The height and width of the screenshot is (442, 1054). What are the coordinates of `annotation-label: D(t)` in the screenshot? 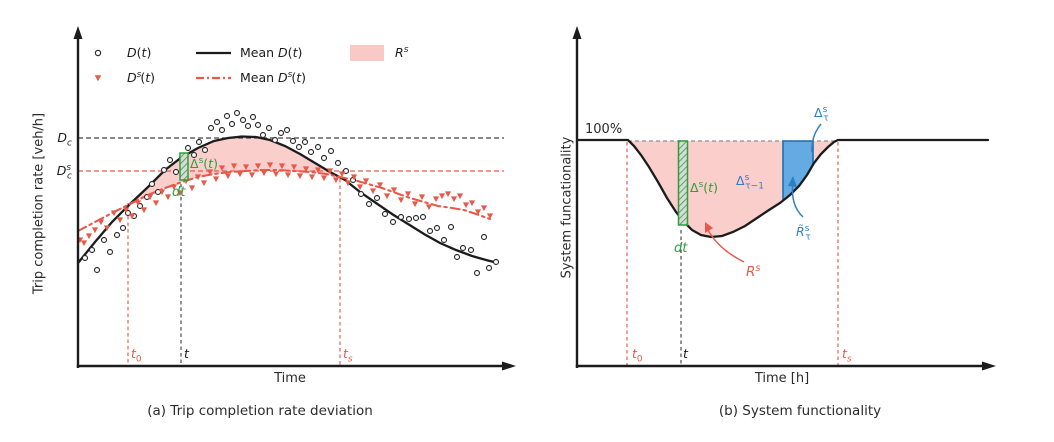 It's located at (139, 52).